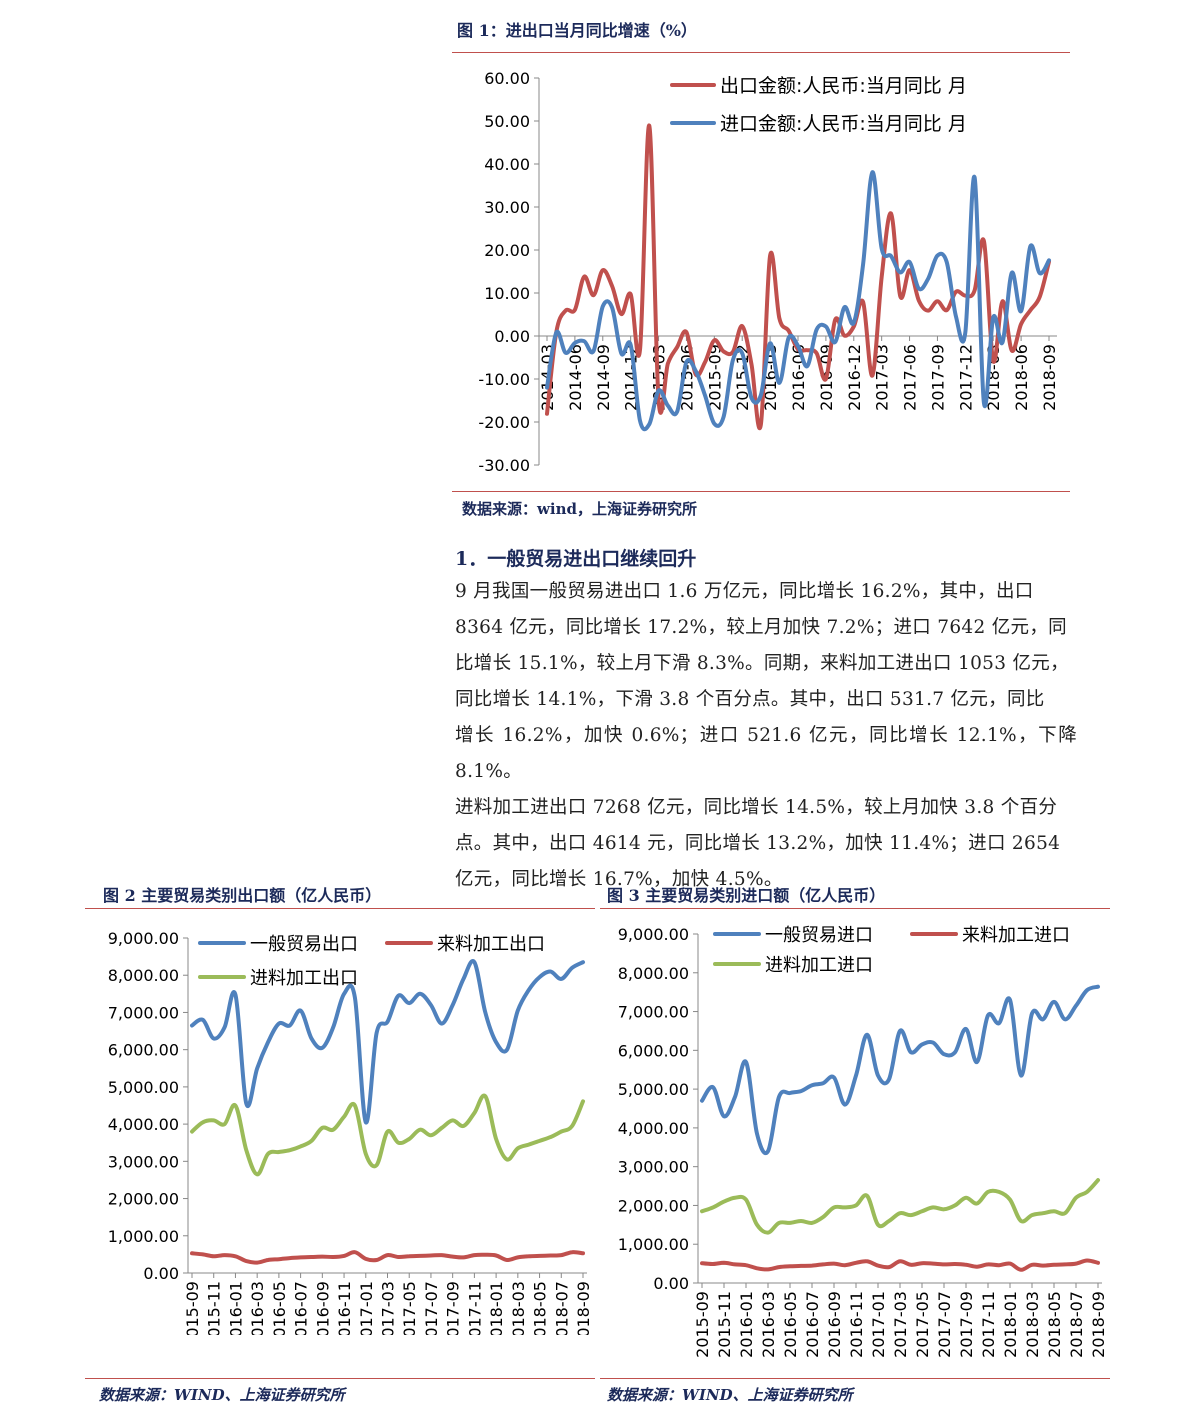 This screenshot has width=1191, height=1425. What do you see at coordinates (619, 879) in the screenshot?
I see `body-line: 亿元，同比增长 16.7%，加快 4.5%。` at bounding box center [619, 879].